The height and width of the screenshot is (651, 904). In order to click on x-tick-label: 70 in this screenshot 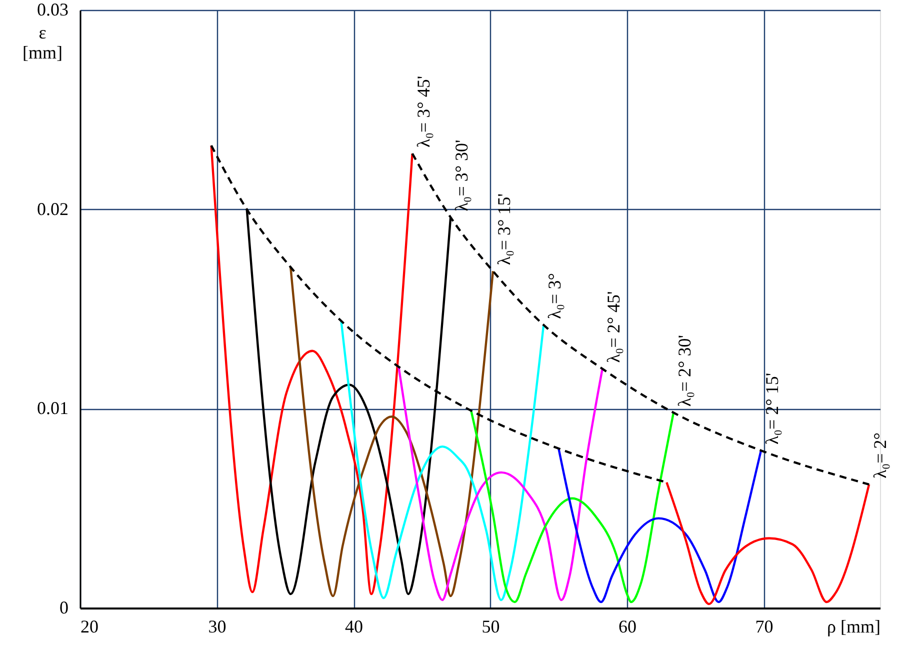, I will do `click(764, 626)`.